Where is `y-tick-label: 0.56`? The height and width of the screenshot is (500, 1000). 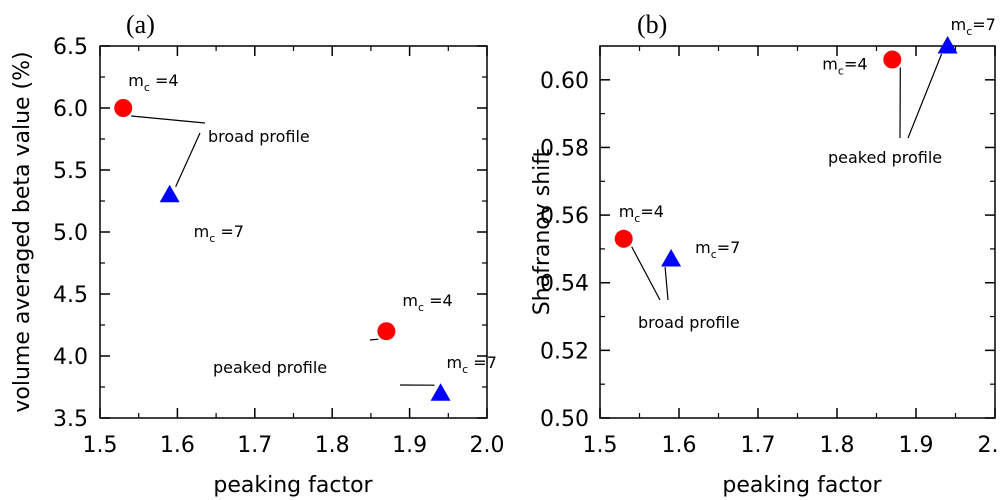
y-tick-label: 0.56 is located at coordinates (564, 216).